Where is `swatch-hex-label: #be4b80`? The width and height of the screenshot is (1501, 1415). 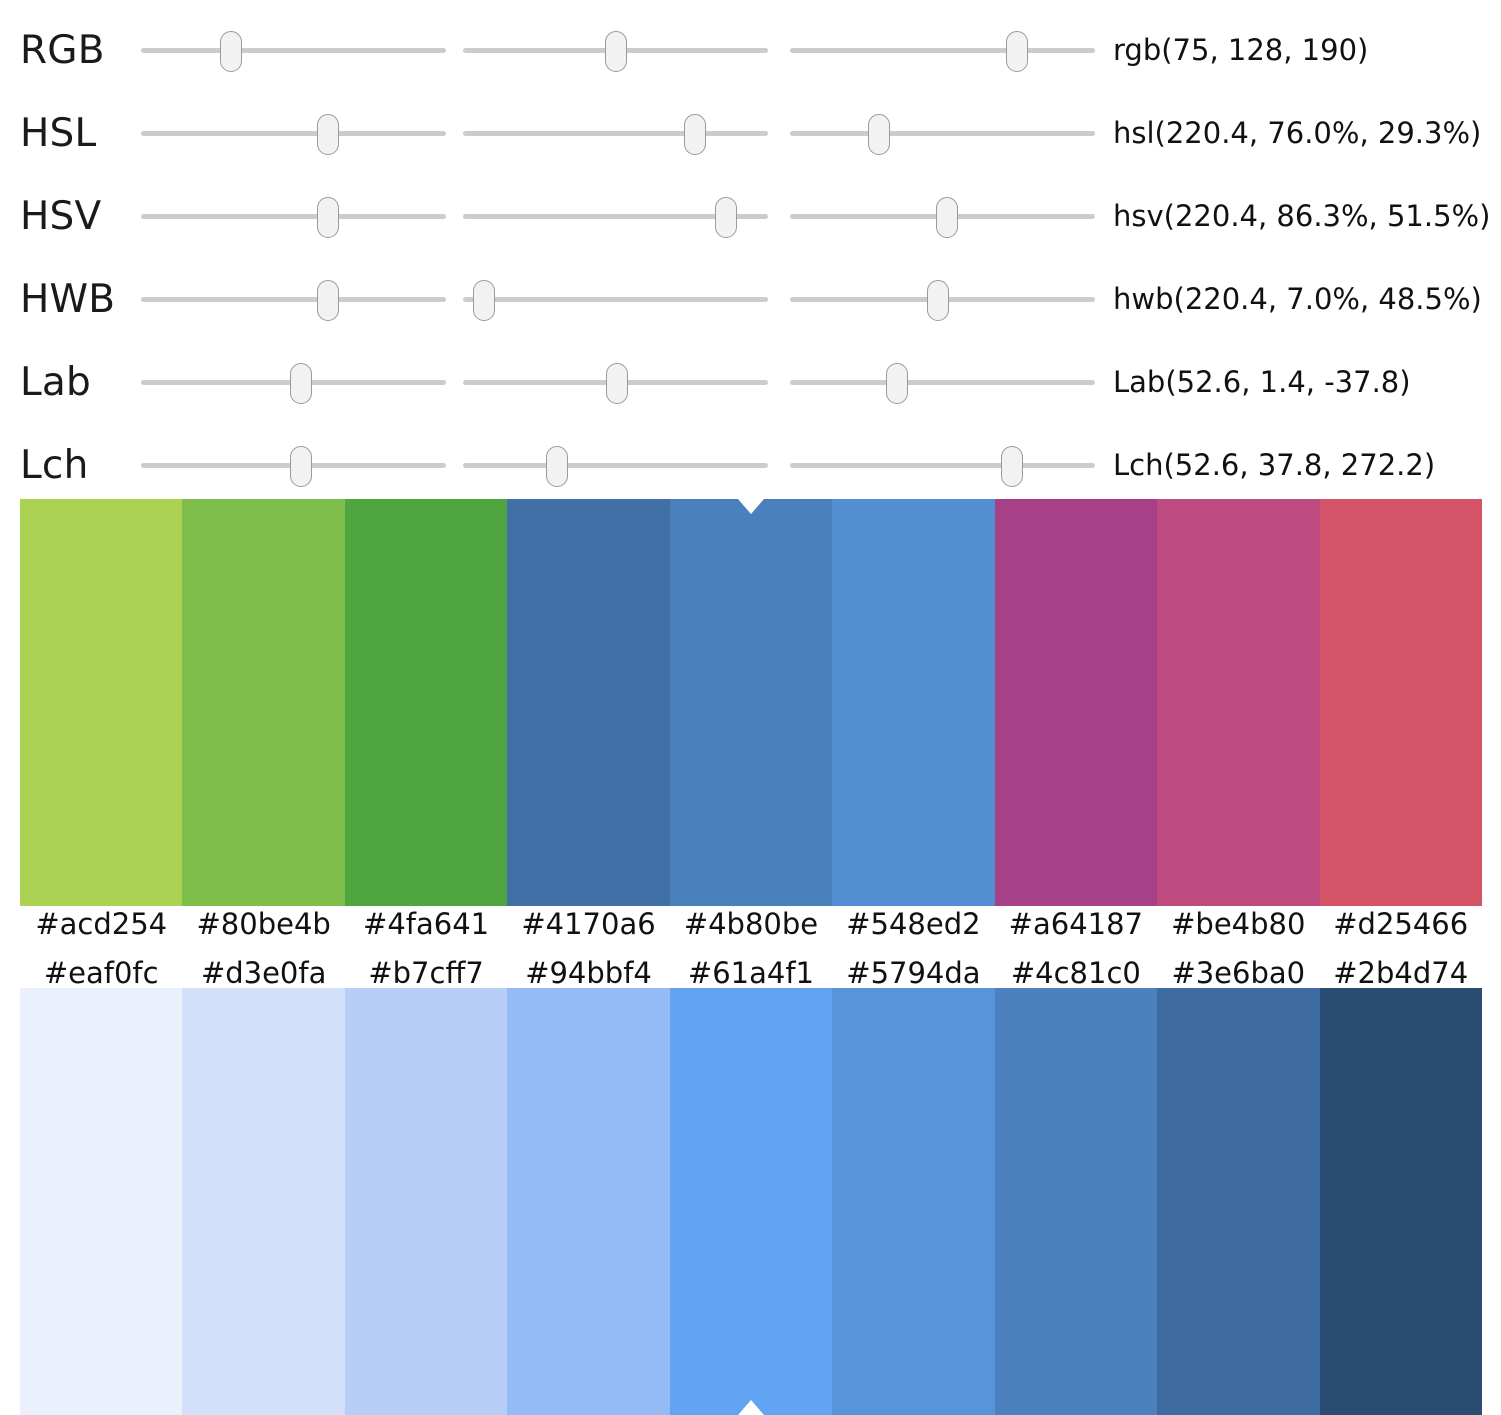
swatch-hex-label: #be4b80 is located at coordinates (1238, 924).